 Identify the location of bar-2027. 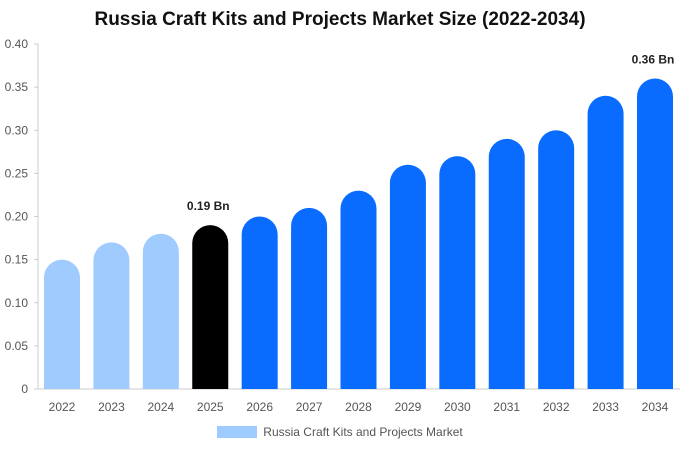
(309, 298).